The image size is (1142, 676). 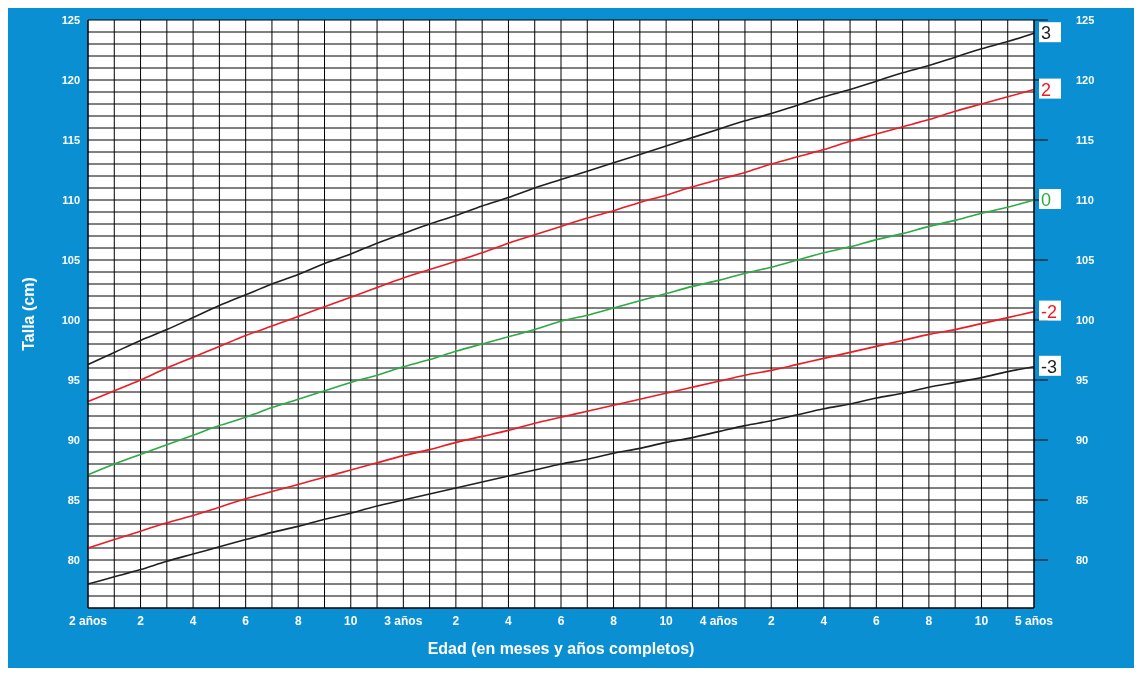 I want to click on series-label: -2, so click(x=1049, y=311).